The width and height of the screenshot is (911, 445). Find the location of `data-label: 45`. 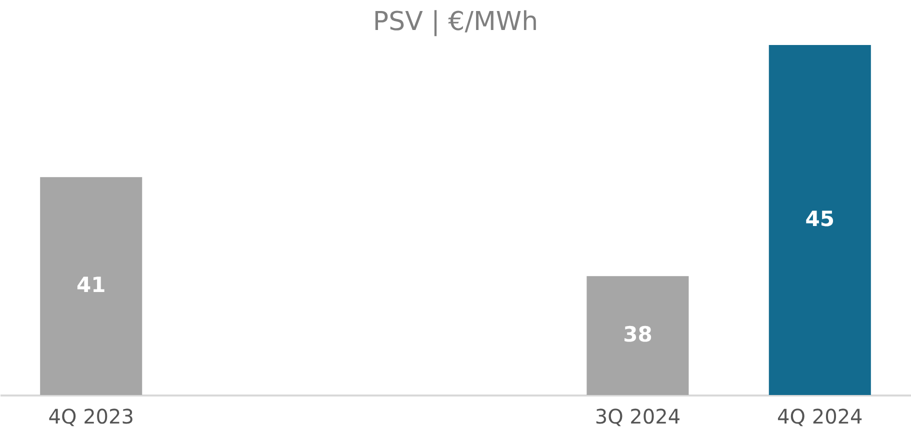

data-label: 45 is located at coordinates (820, 219).